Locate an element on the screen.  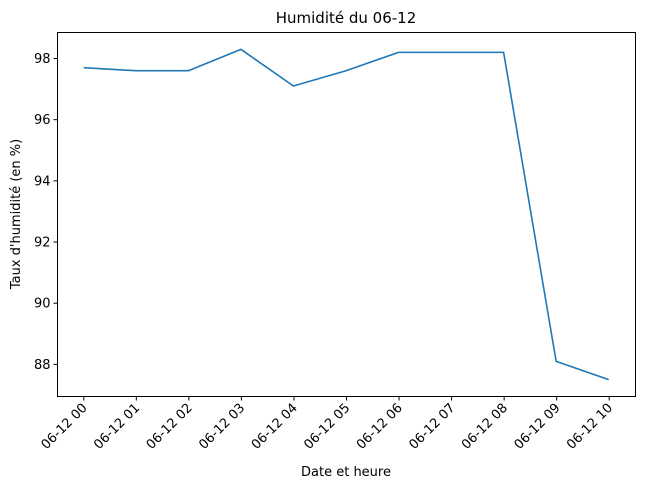
x-tick-label: 06-12 09 is located at coordinates (538, 427).